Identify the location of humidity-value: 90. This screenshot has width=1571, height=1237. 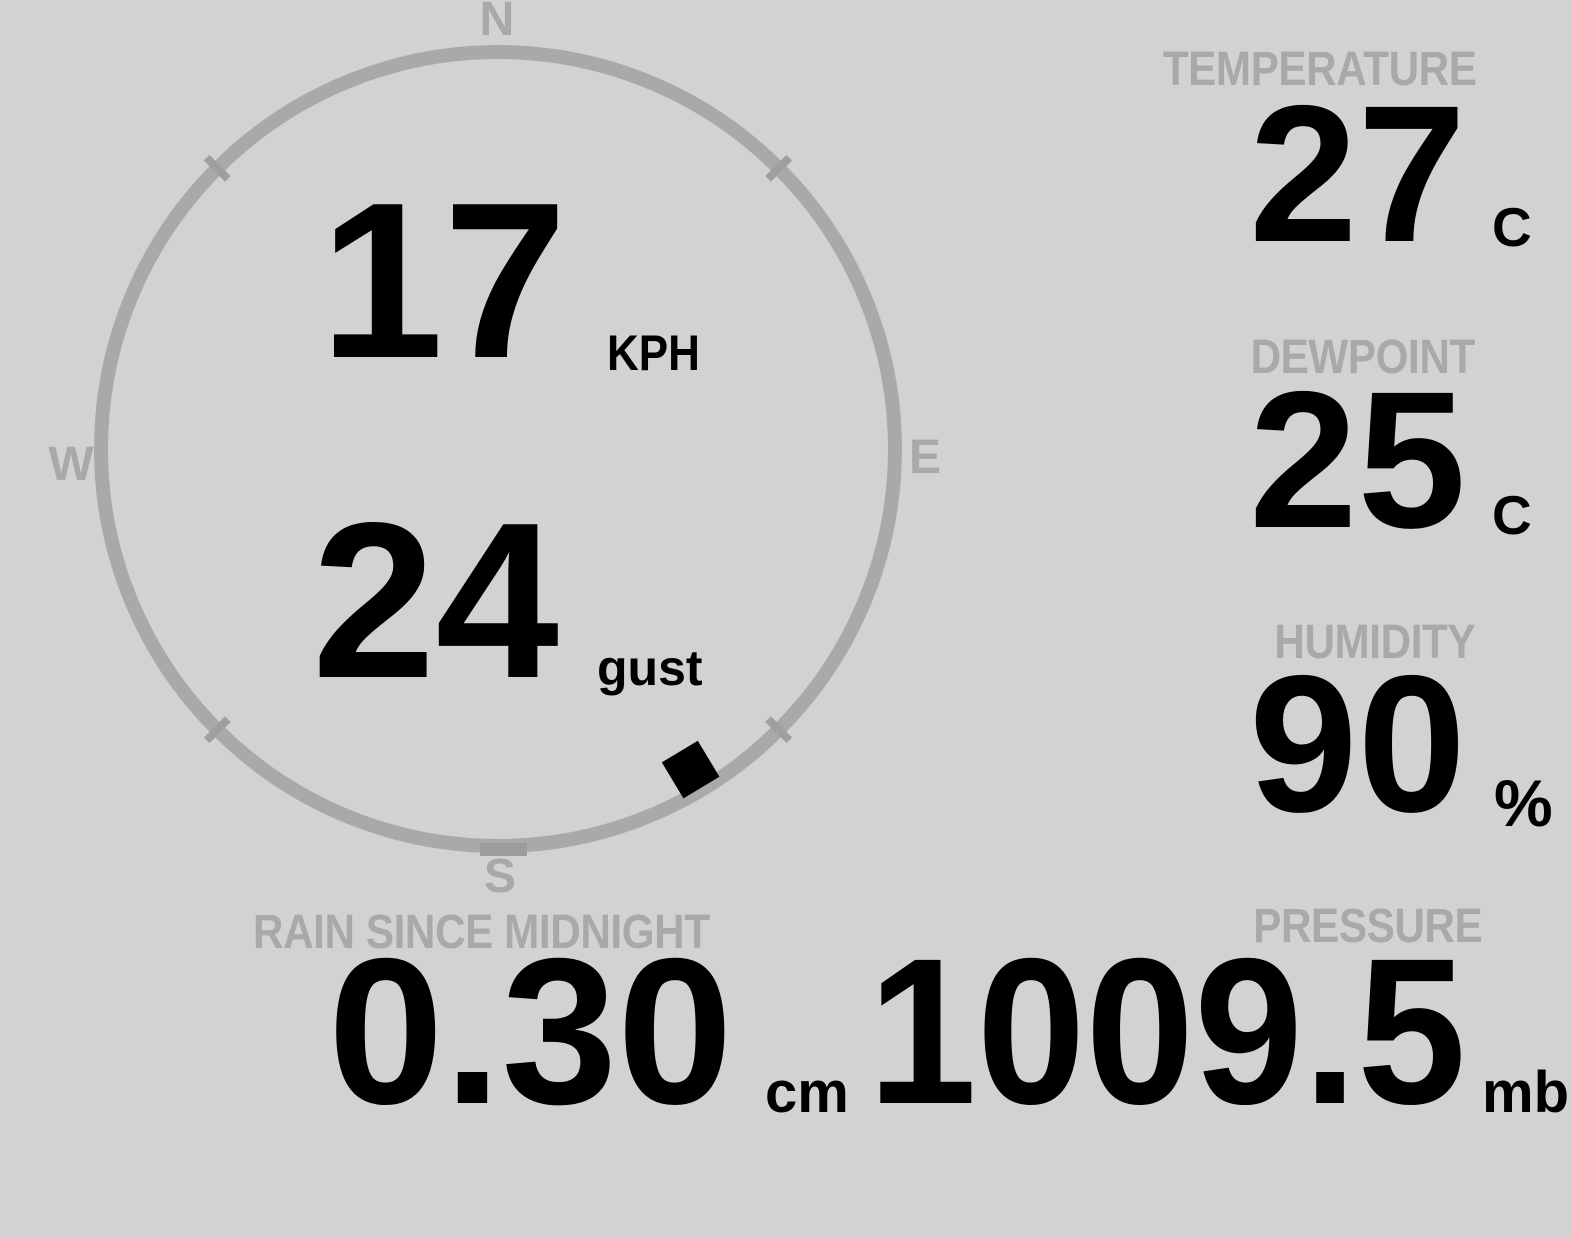
(1357, 744).